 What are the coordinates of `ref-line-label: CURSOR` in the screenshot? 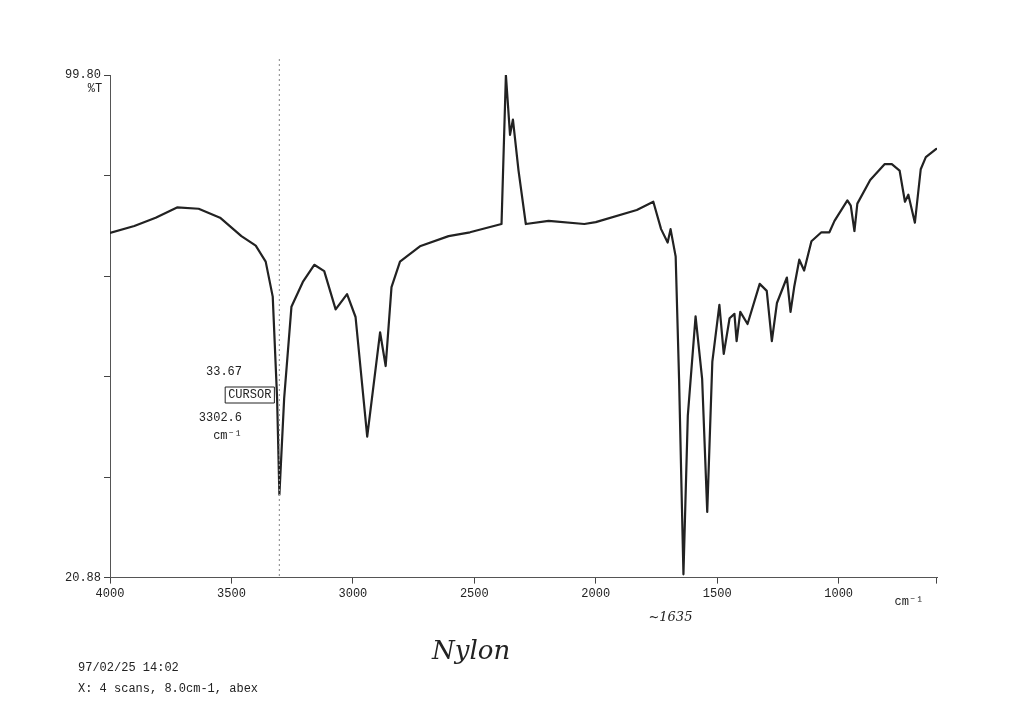 It's located at (250, 395).